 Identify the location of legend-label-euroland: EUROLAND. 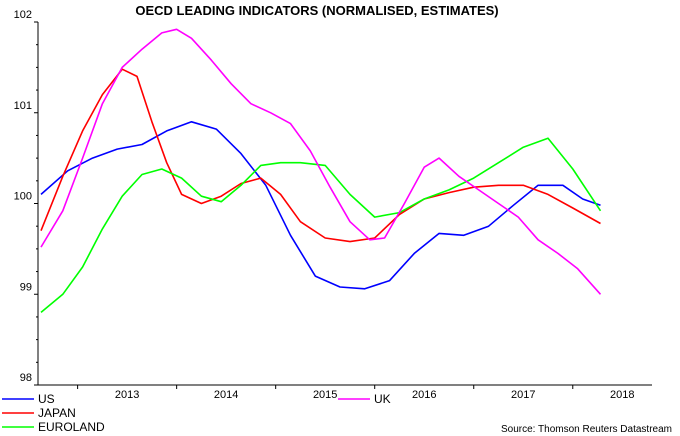
(71, 427).